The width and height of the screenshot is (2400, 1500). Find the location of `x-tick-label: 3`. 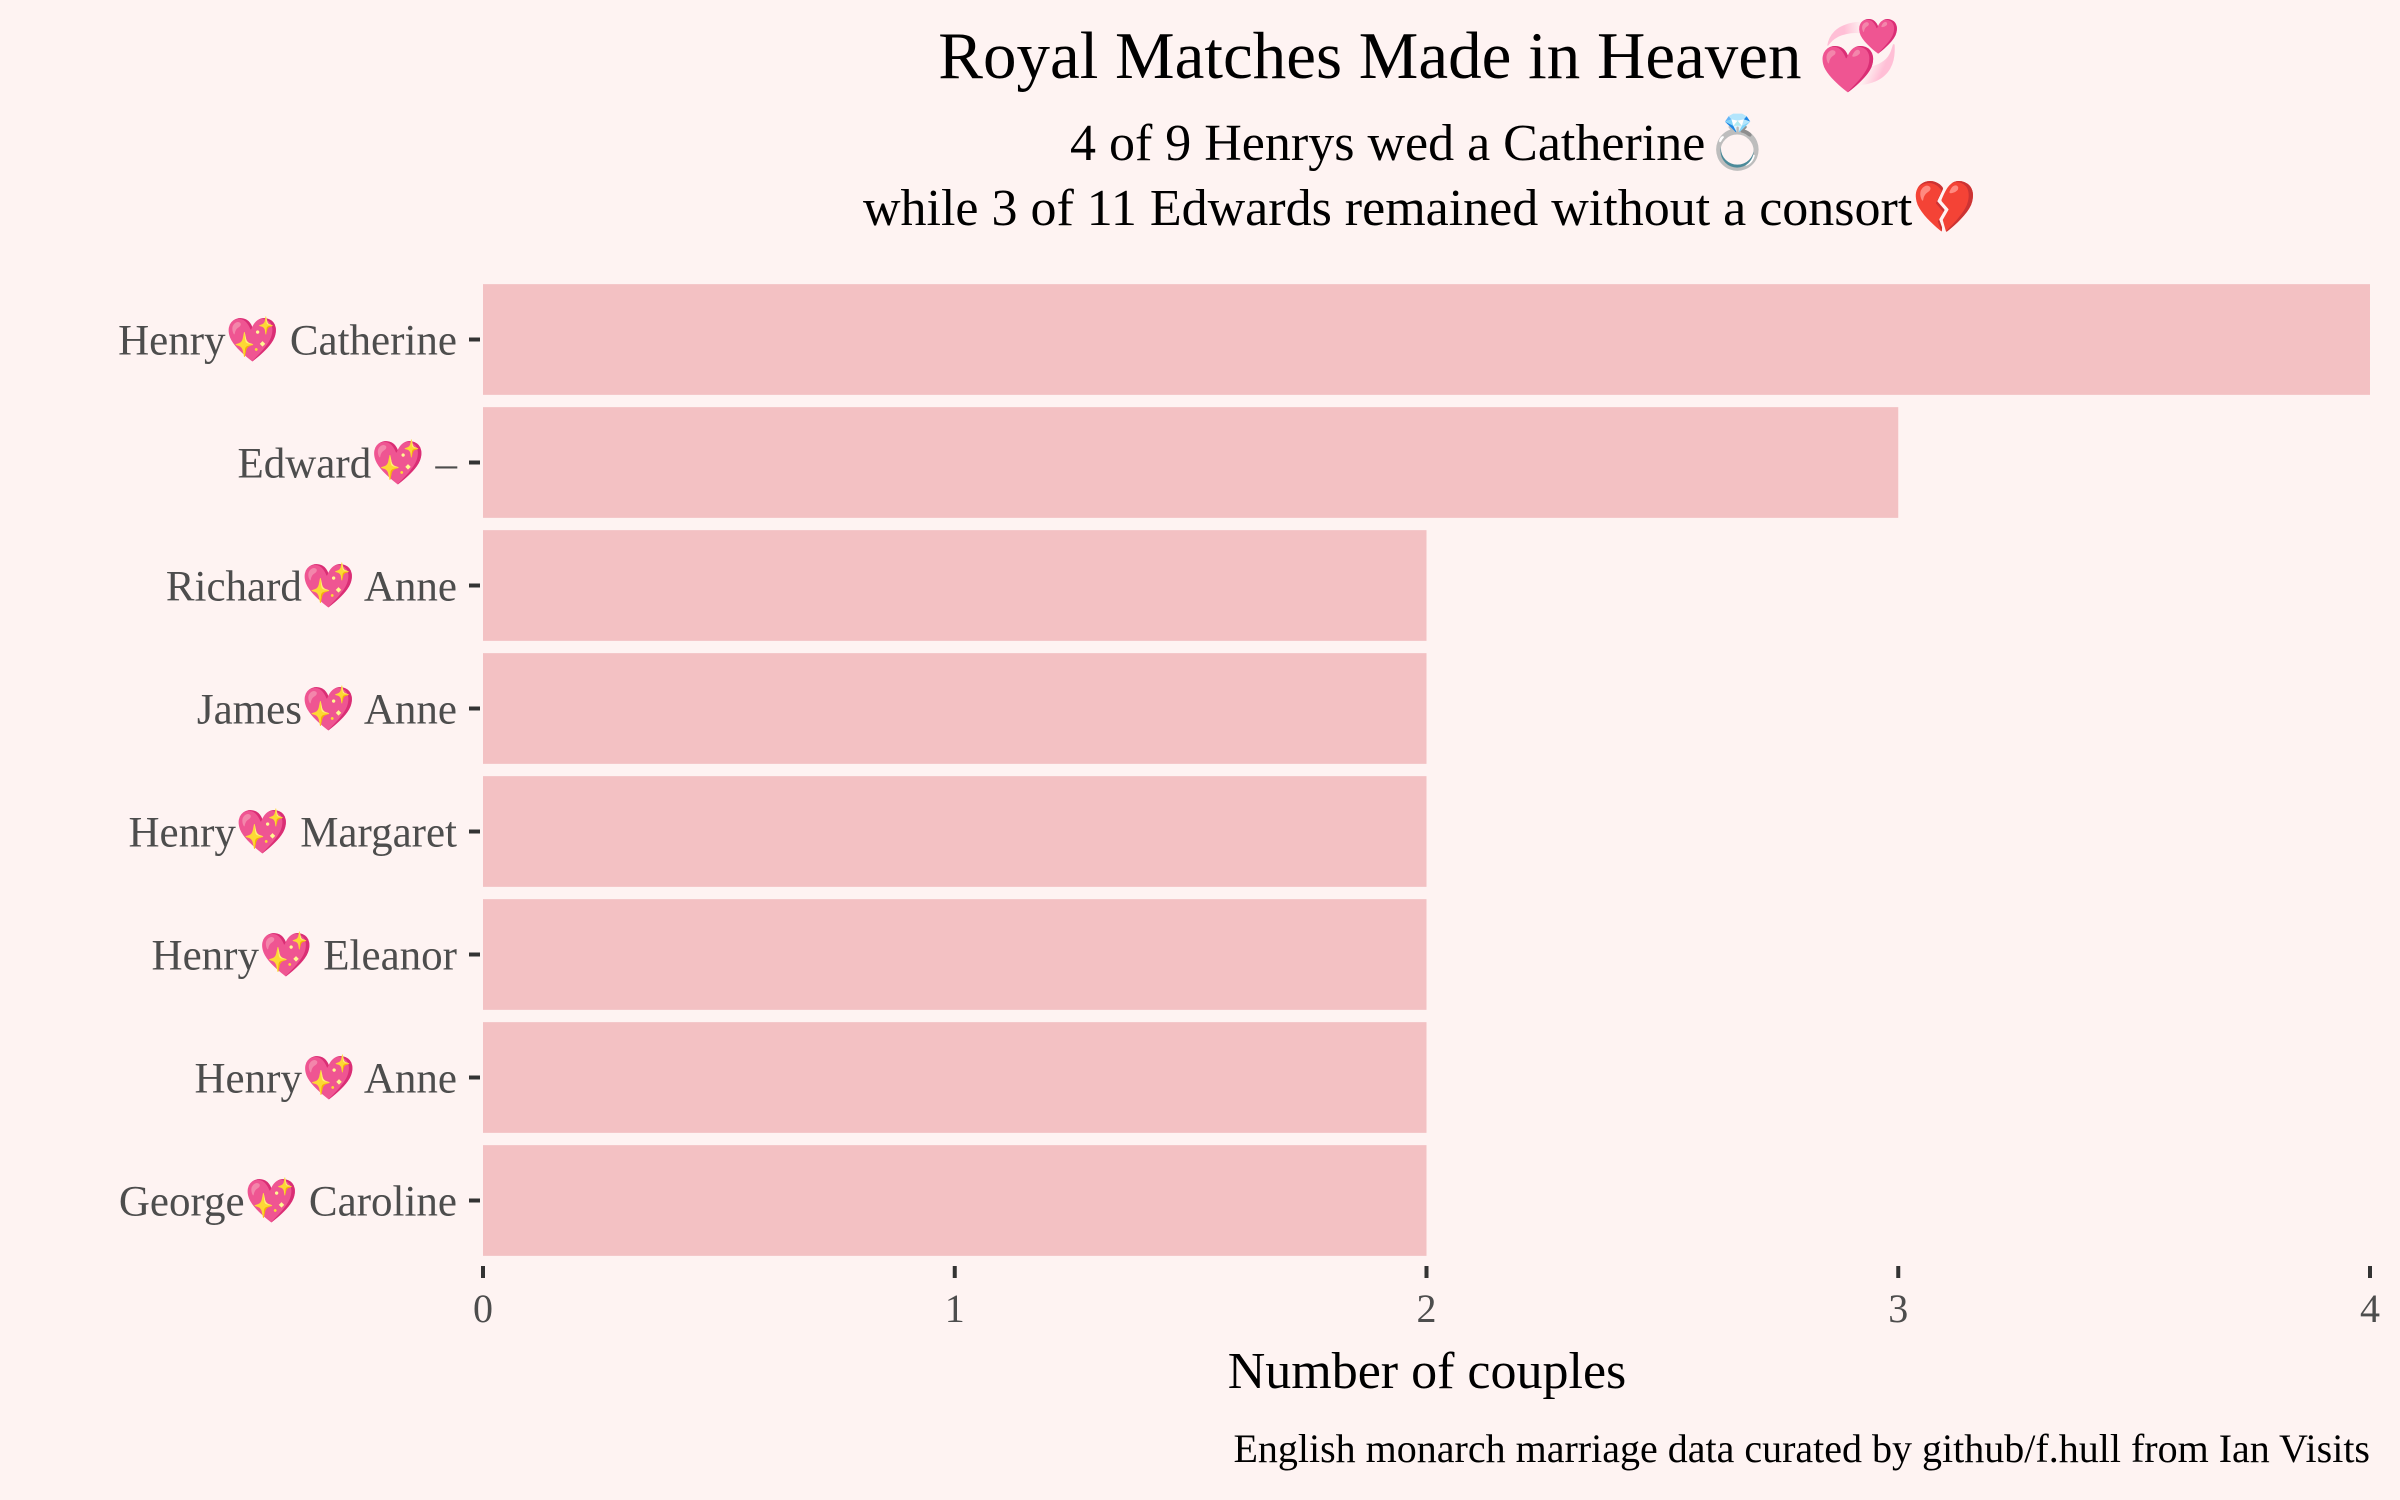

x-tick-label: 3 is located at coordinates (1898, 1308).